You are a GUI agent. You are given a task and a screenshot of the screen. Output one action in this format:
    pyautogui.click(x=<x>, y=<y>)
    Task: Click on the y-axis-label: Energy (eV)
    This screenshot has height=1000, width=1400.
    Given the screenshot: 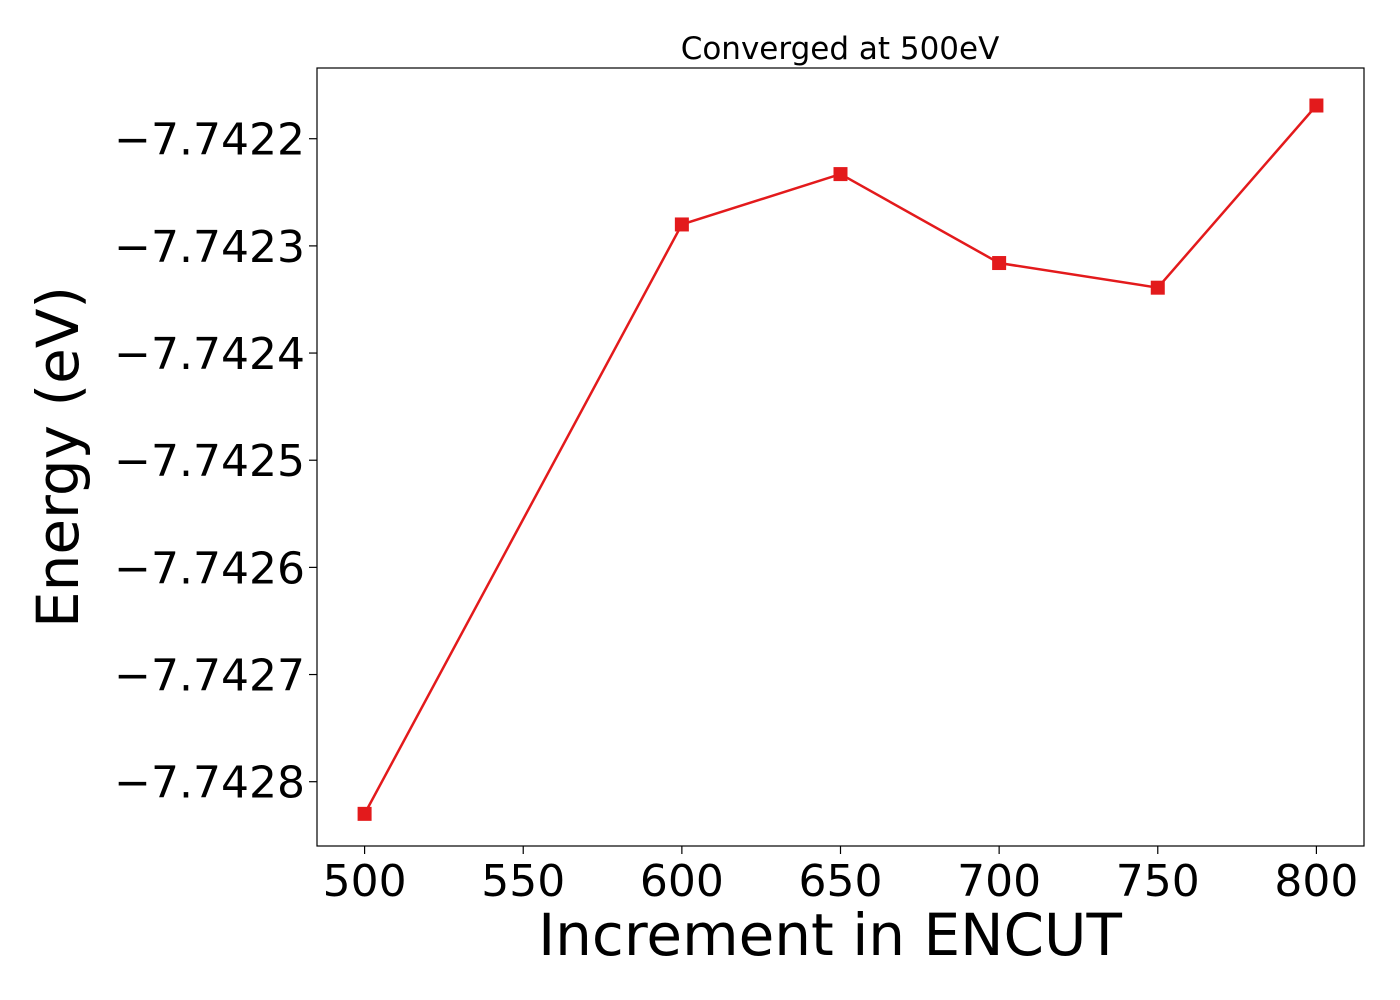 What is the action you would take?
    pyautogui.click(x=58, y=457)
    